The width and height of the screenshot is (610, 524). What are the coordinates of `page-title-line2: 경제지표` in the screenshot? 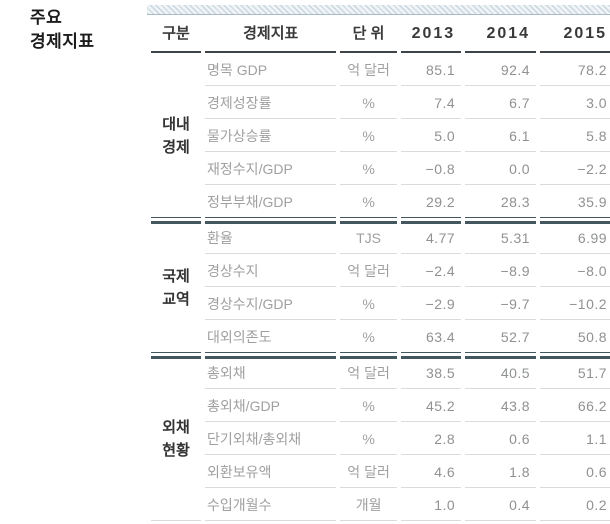 It's located at (62, 41).